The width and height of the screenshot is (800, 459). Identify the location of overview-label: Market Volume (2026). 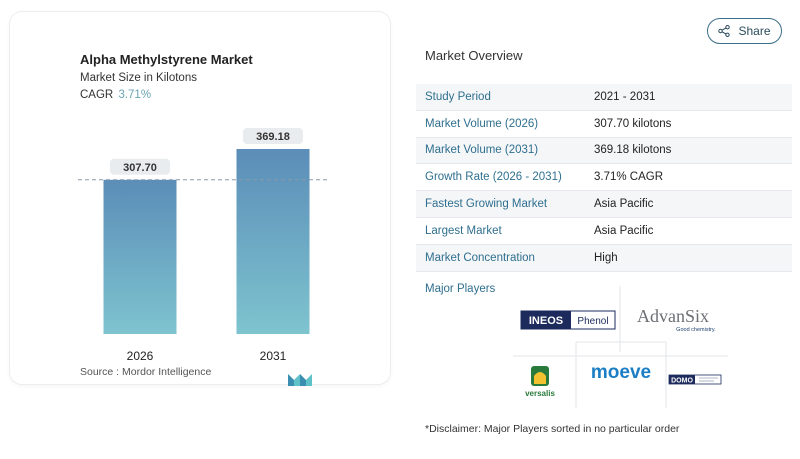
(482, 123).